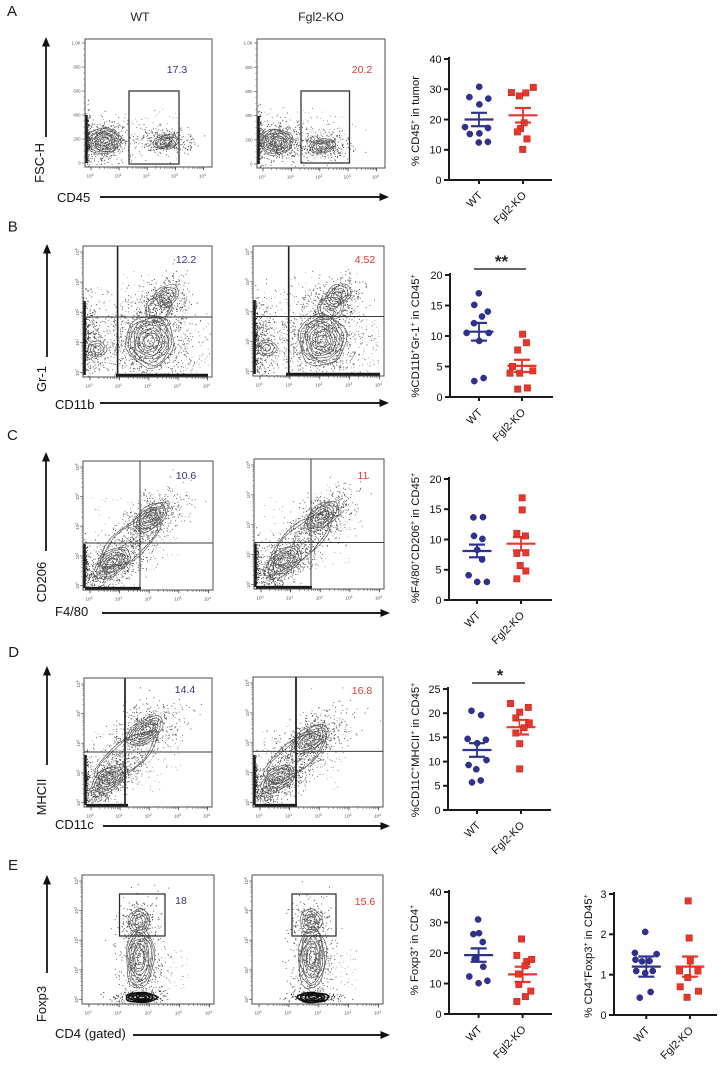 The image size is (726, 1069). What do you see at coordinates (181, 901) in the screenshot?
I see `svg-text: 18` at bounding box center [181, 901].